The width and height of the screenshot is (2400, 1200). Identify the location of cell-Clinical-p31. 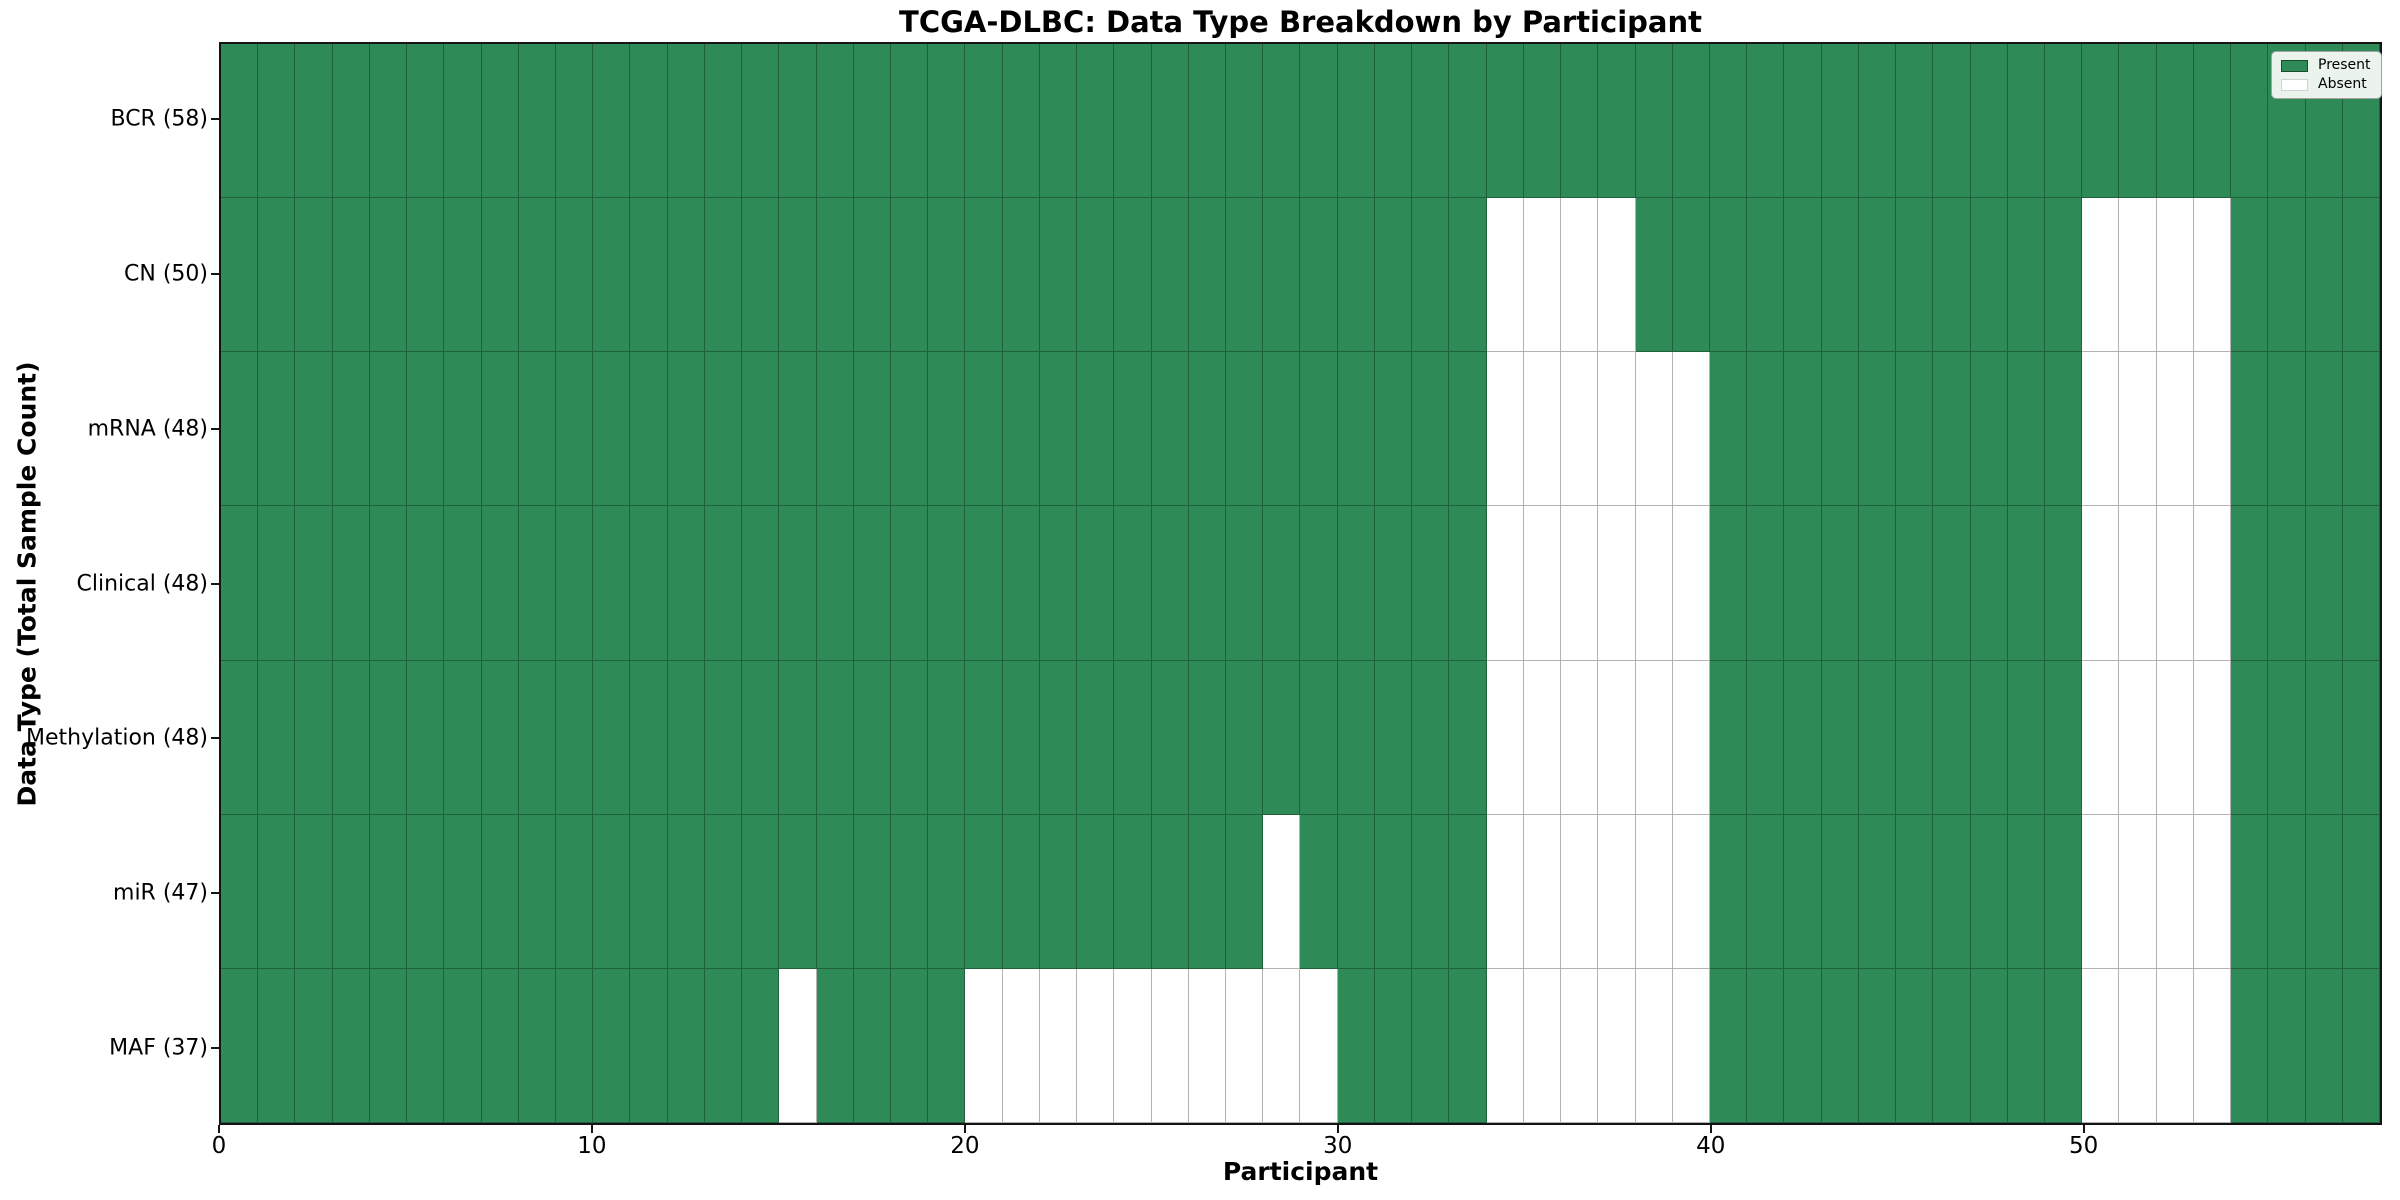
(1393, 583).